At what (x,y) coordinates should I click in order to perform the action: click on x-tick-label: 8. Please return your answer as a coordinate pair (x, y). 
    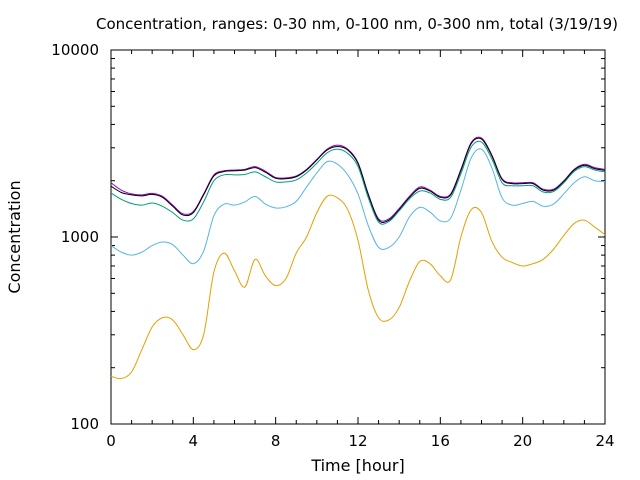
    Looking at the image, I should click on (276, 441).